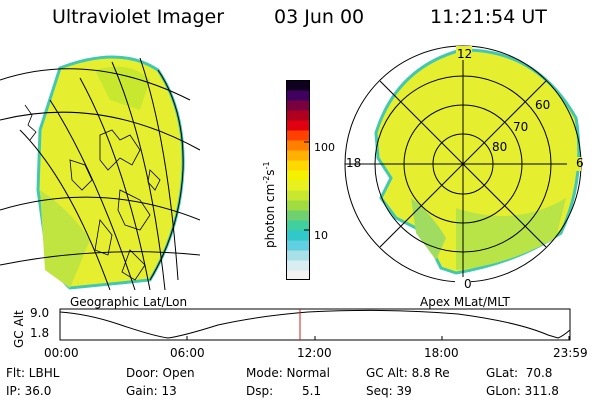 This screenshot has width=600, height=400. I want to click on colorbar-unit-label: photon cm-2s-1, so click(269, 204).